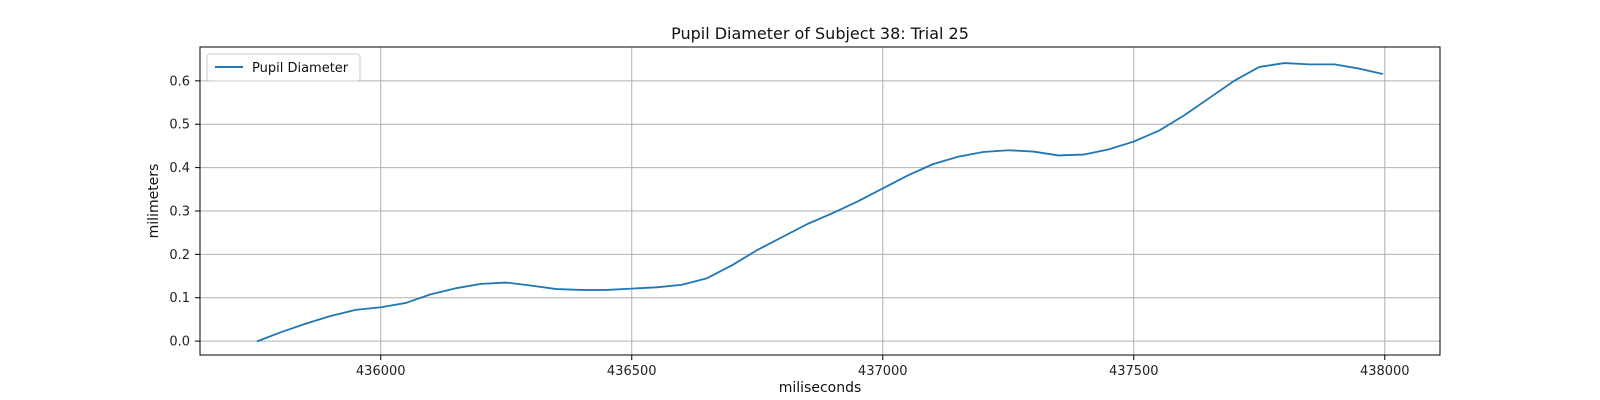 This screenshot has height=400, width=1600. Describe the element at coordinates (883, 371) in the screenshot. I see `x-tick-label: 437000` at that location.